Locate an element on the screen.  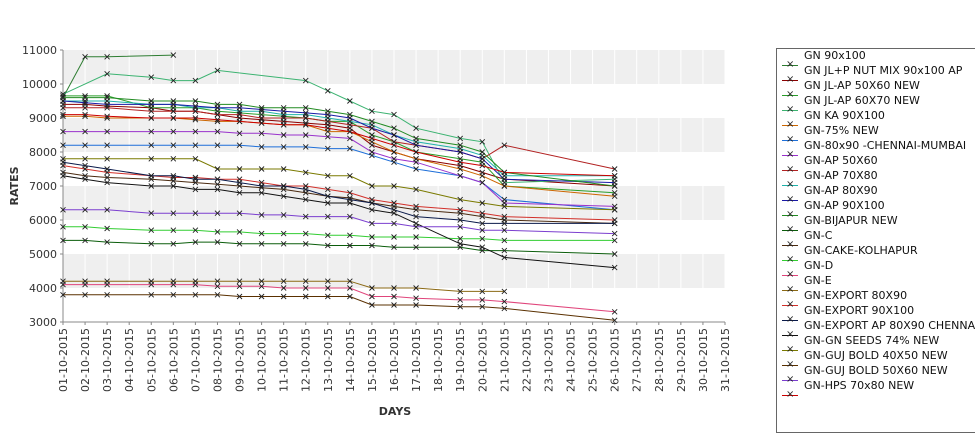
x-tick-label: 08-10-2015 is located at coordinates (217, 360).